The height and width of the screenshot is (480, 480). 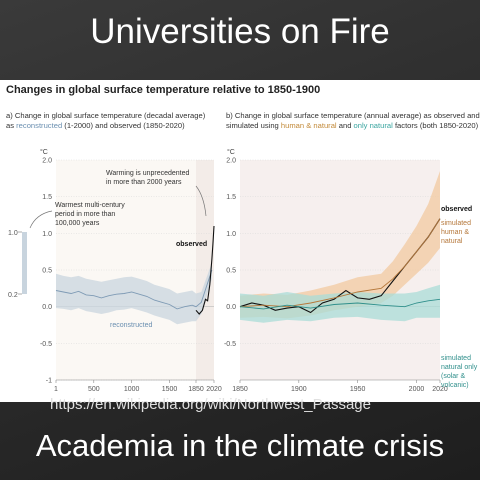 What do you see at coordinates (47, 271) in the screenshot?
I see `panel-a-y-tick-label: 0.5` at bounding box center [47, 271].